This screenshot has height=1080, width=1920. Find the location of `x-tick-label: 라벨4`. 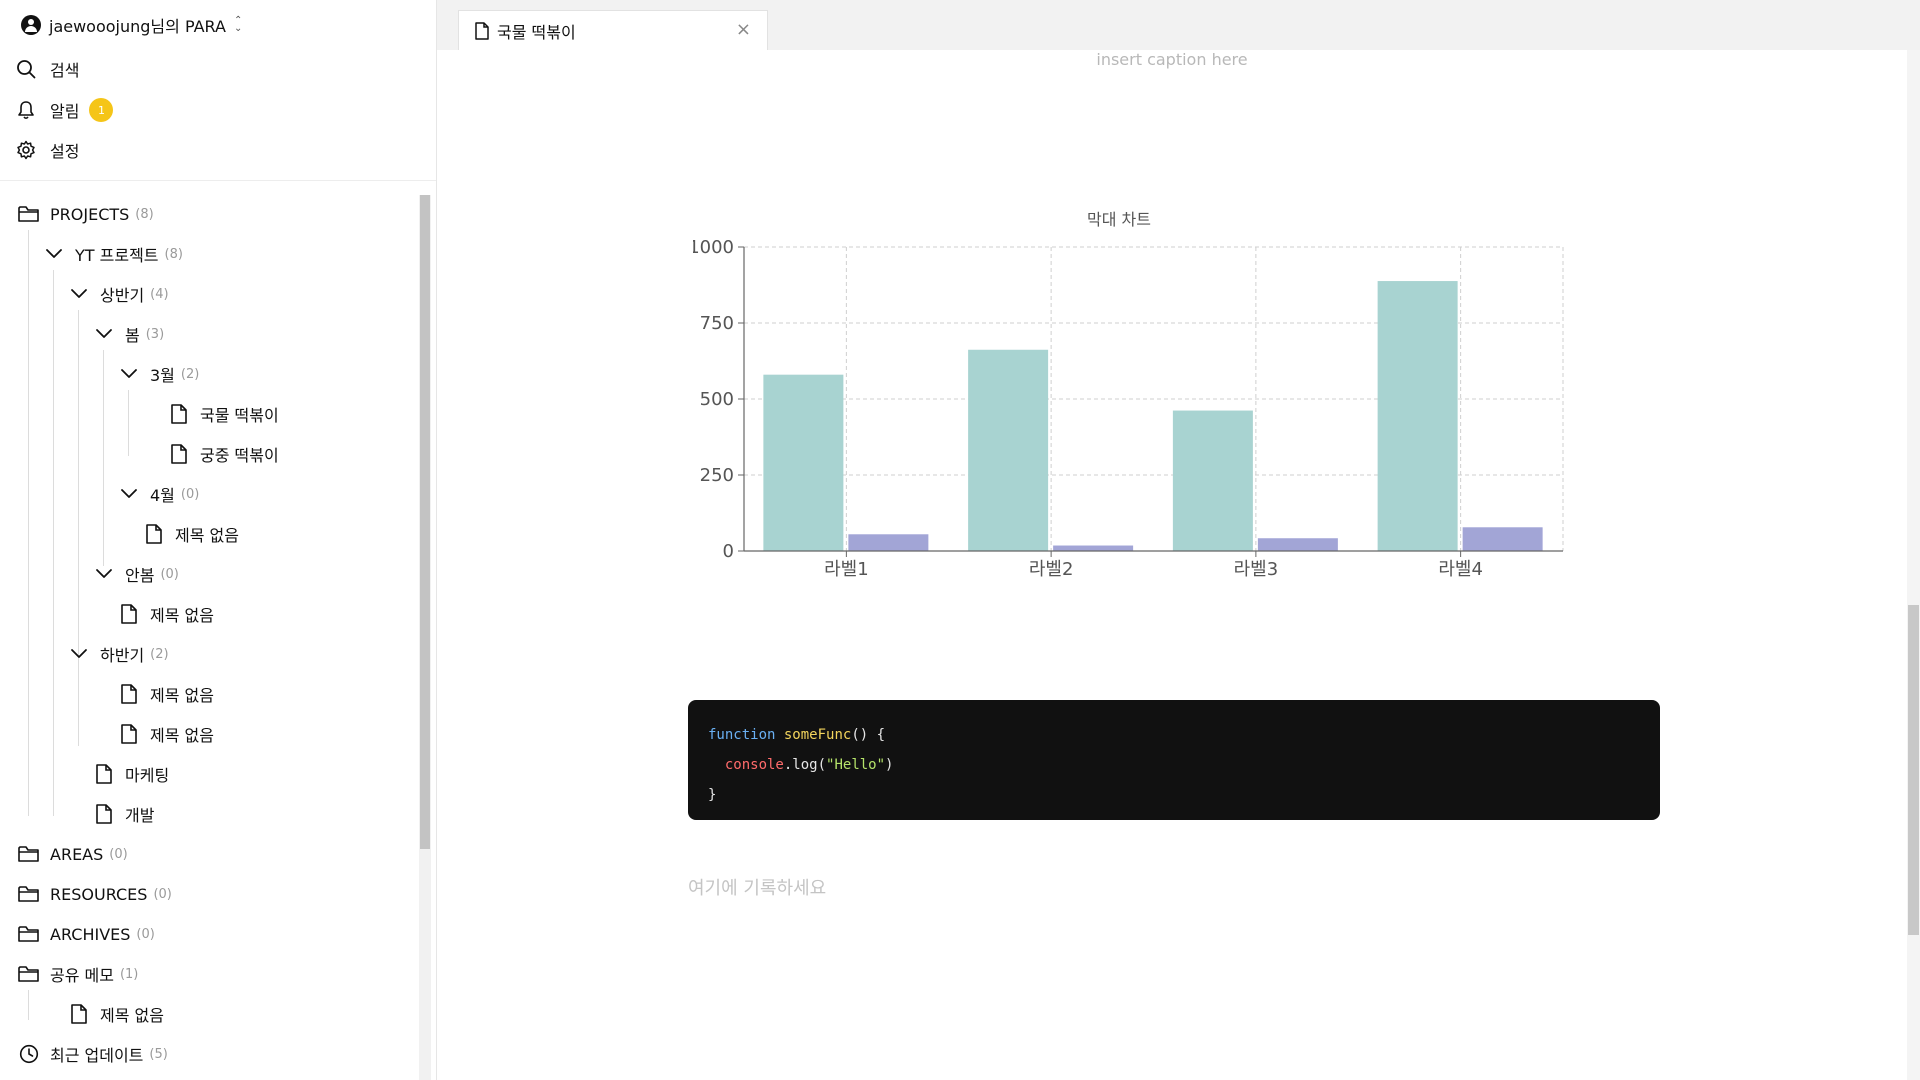

x-tick-label: 라벨4 is located at coordinates (1460, 569).